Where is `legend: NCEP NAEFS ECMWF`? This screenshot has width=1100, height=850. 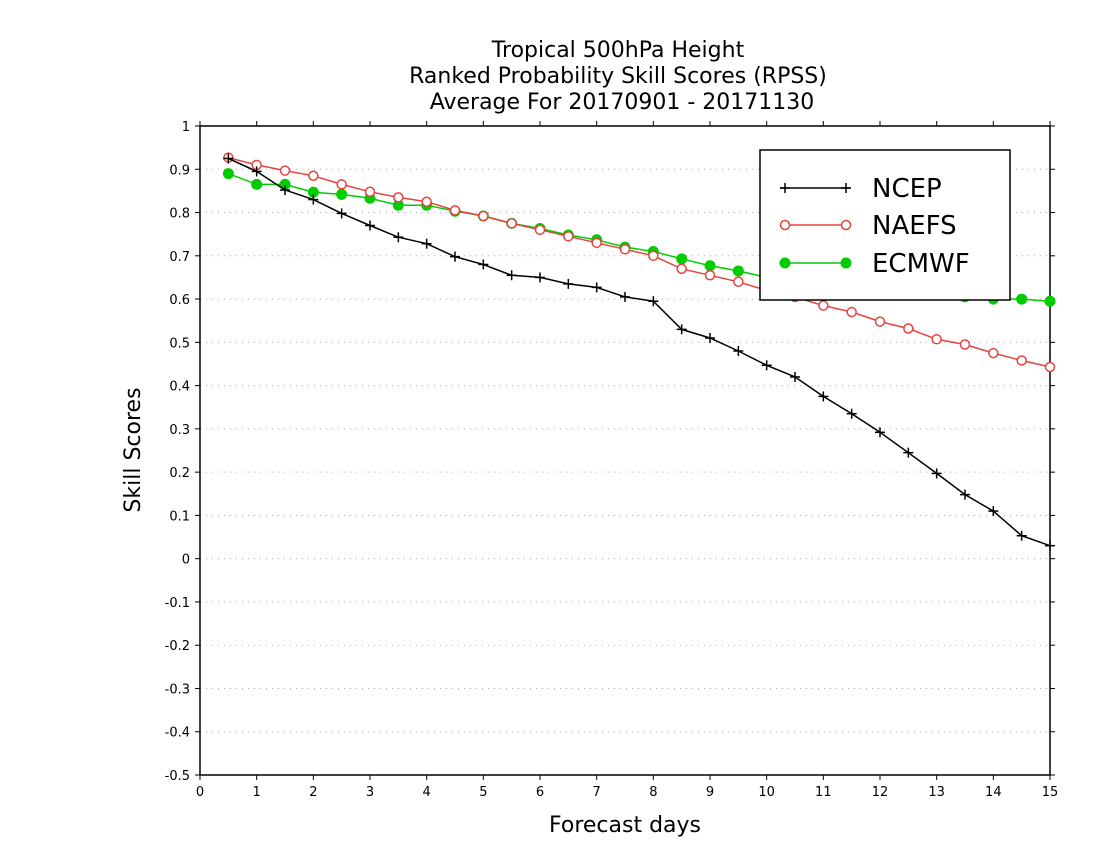
legend: NCEP NAEFS ECMWF is located at coordinates (885, 225).